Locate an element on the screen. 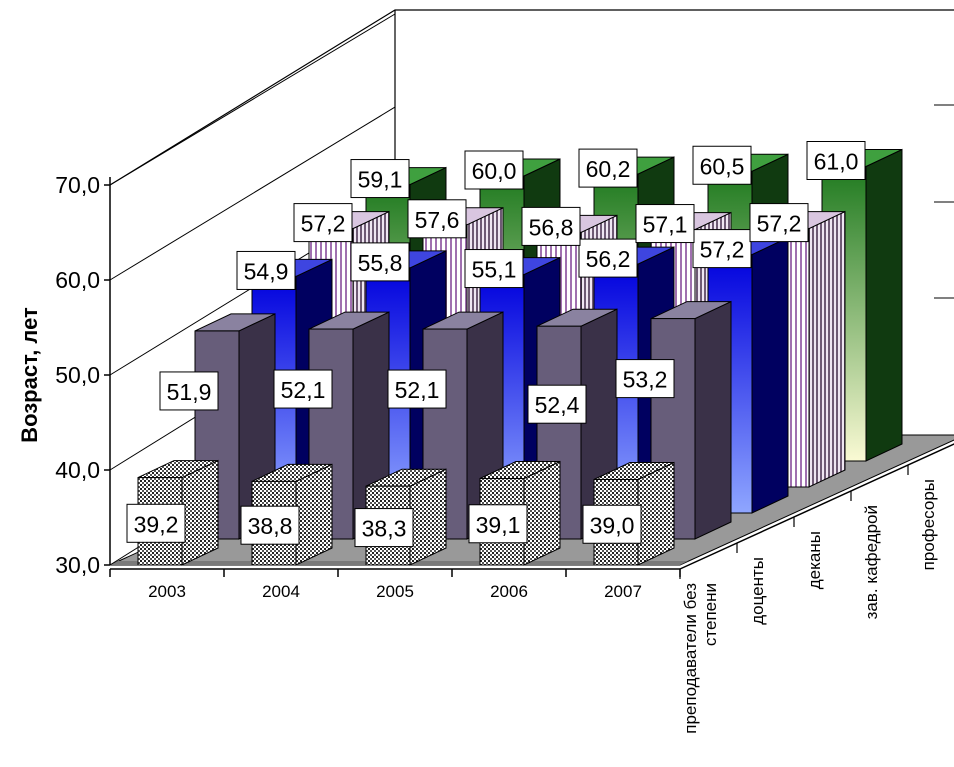 This screenshot has width=954, height=767. data-label: 60,2 is located at coordinates (608, 168).